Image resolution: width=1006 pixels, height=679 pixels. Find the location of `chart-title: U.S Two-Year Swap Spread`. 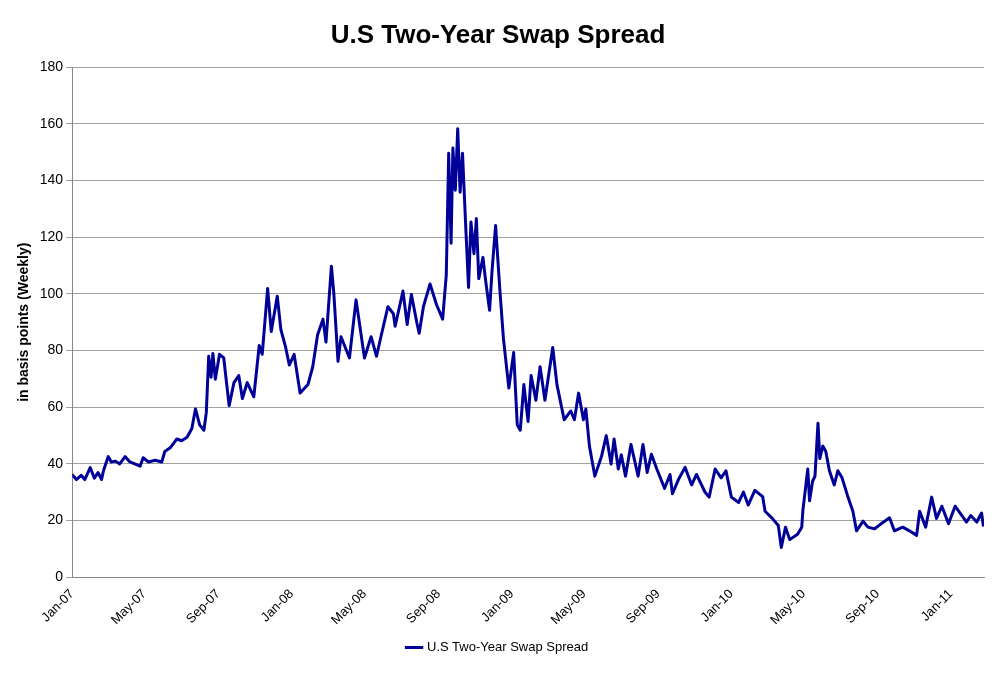

chart-title: U.S Two-Year Swap Spread is located at coordinates (498, 33).